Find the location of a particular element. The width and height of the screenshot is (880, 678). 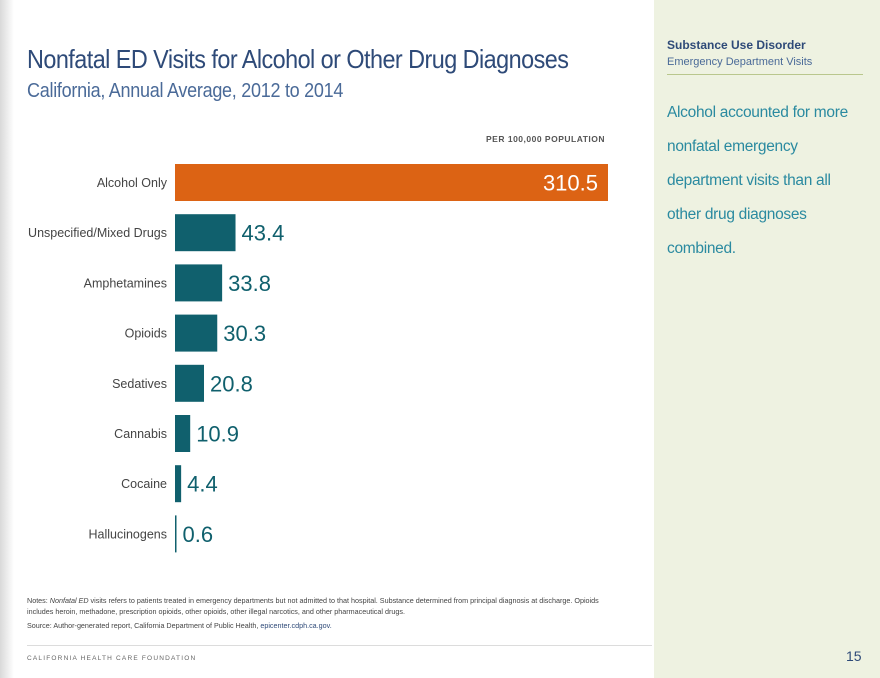

source-link: epicenter.cdph.ca.gov. is located at coordinates (296, 625).